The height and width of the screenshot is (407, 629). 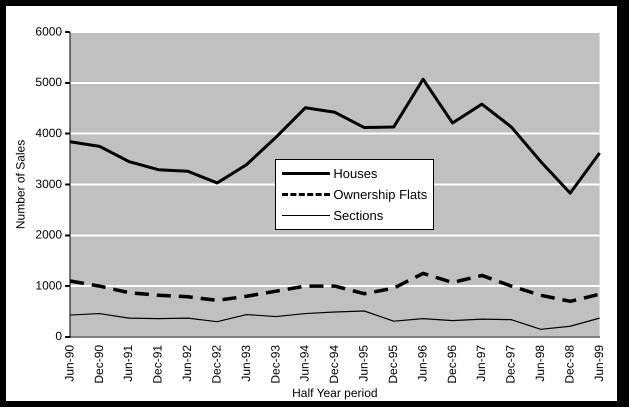 I want to click on x-tick-label: Dec-93, so click(x=275, y=364).